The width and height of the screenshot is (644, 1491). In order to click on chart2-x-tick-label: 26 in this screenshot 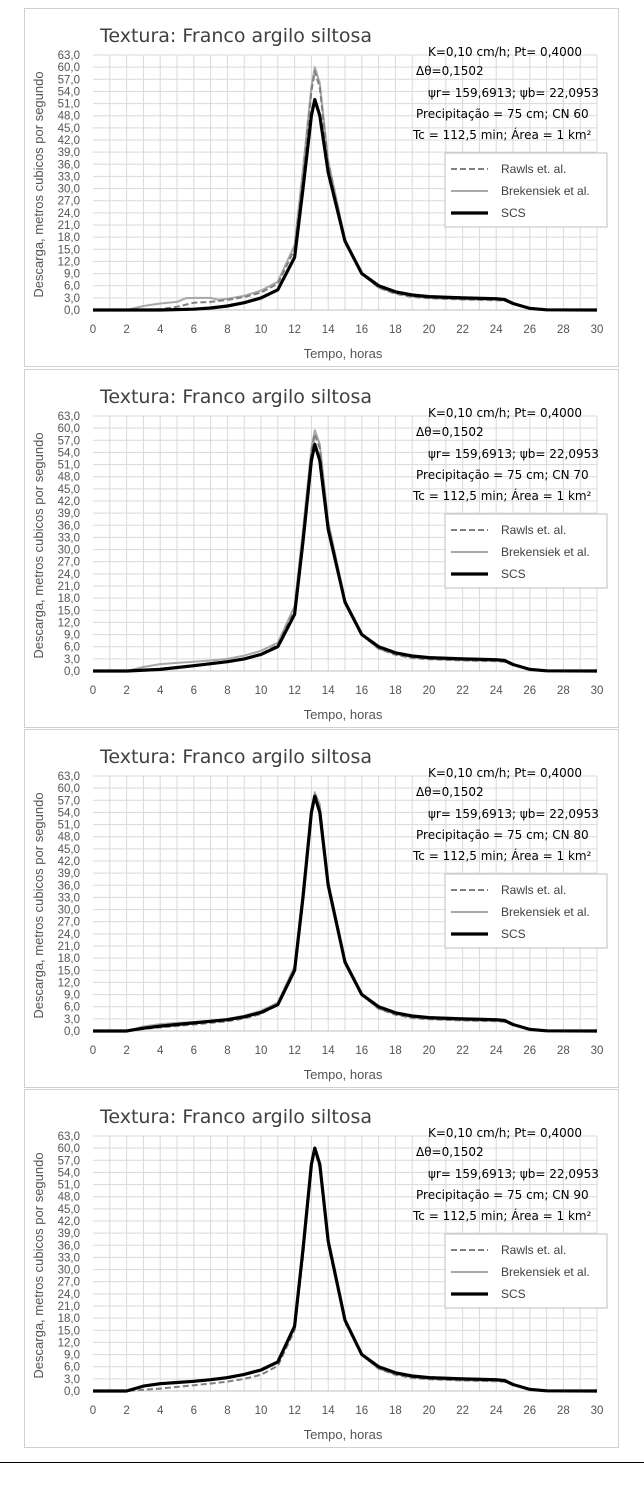, I will do `click(529, 691)`.